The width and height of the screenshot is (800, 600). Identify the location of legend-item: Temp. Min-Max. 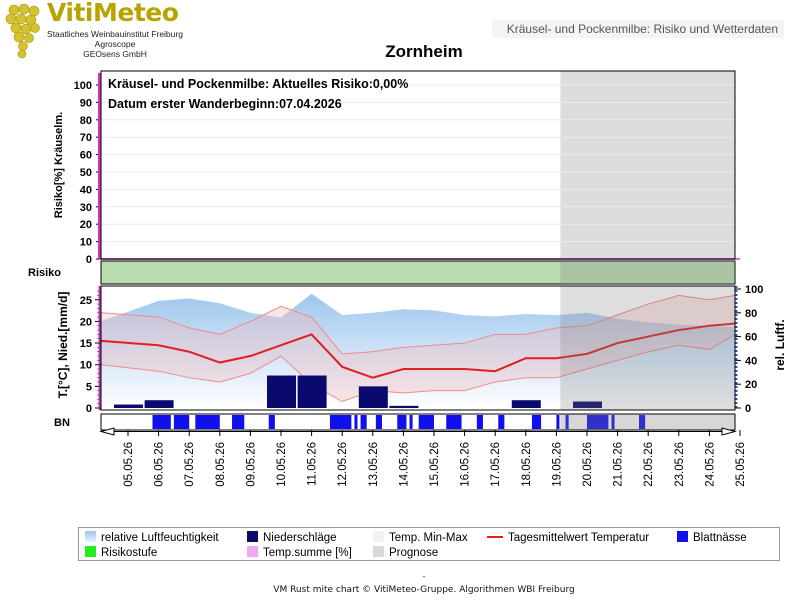
(420, 538).